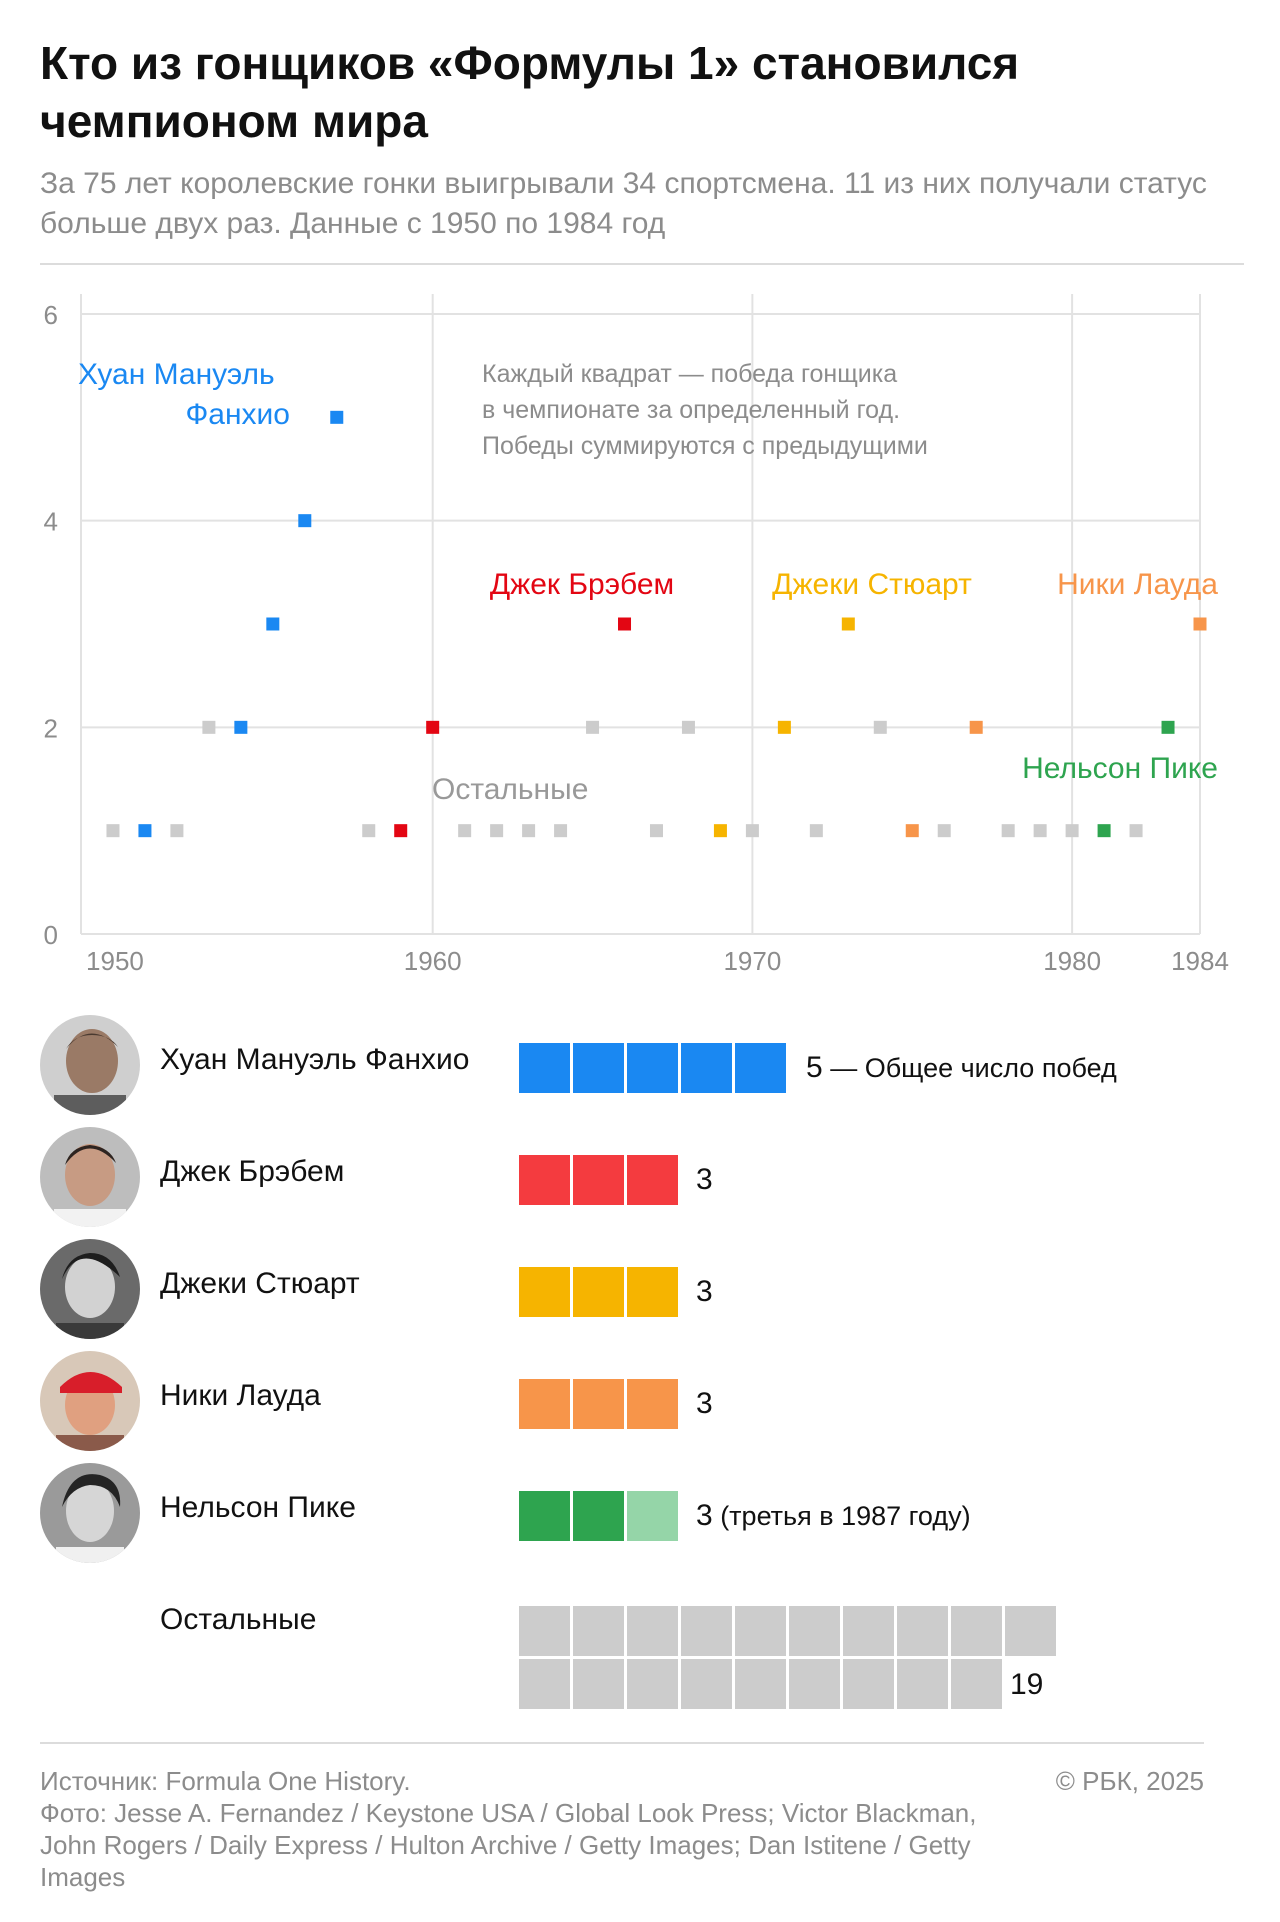  What do you see at coordinates (689, 374) in the screenshot?
I see `annotation-line: Каждый квадрат — победа гонщика` at bounding box center [689, 374].